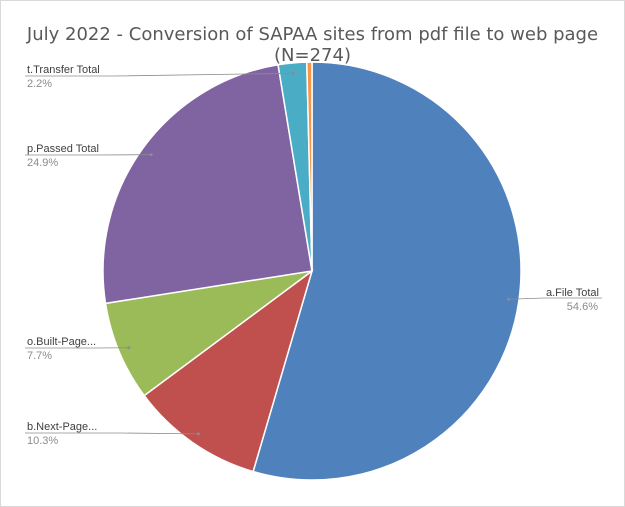 The width and height of the screenshot is (625, 507). Describe the element at coordinates (39, 84) in the screenshot. I see `slice-percent-label: 2.2%` at that location.